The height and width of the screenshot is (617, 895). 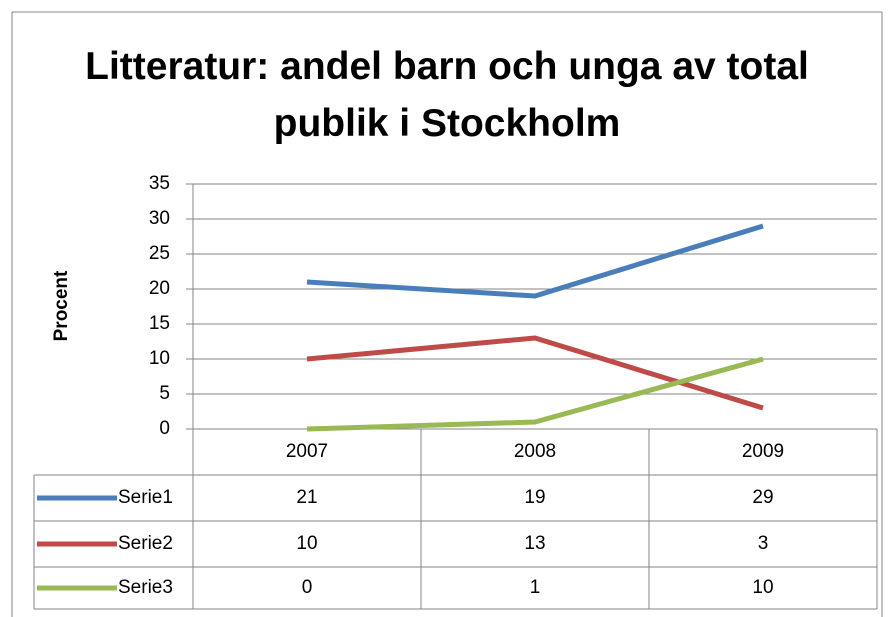 What do you see at coordinates (159, 253) in the screenshot?
I see `y-tick-label: 25` at bounding box center [159, 253].